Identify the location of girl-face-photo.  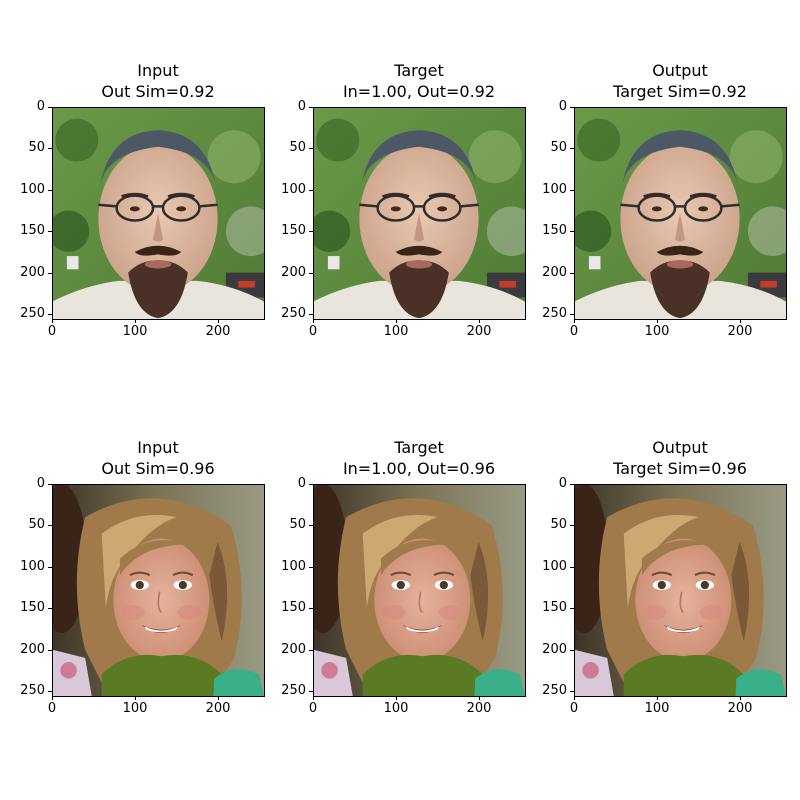
(419, 590).